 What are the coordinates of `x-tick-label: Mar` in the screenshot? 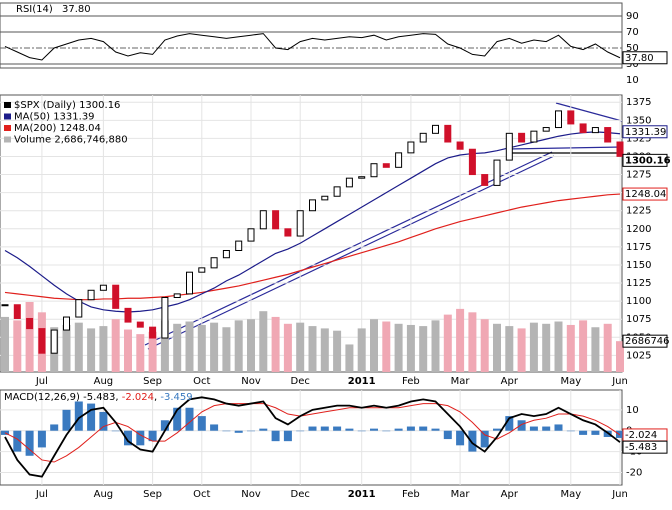 It's located at (461, 494).